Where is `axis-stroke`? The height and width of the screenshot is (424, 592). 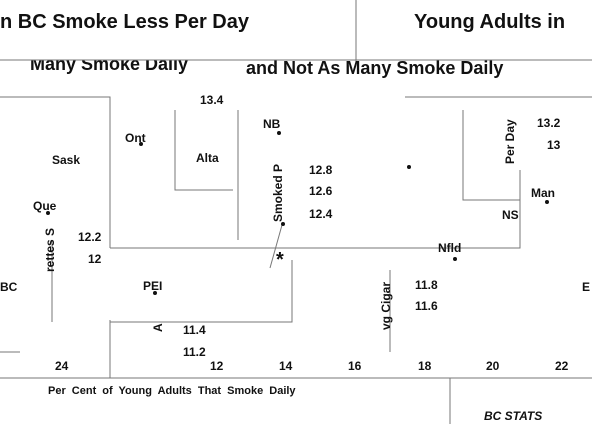
axis-stroke is located at coordinates (276, 246).